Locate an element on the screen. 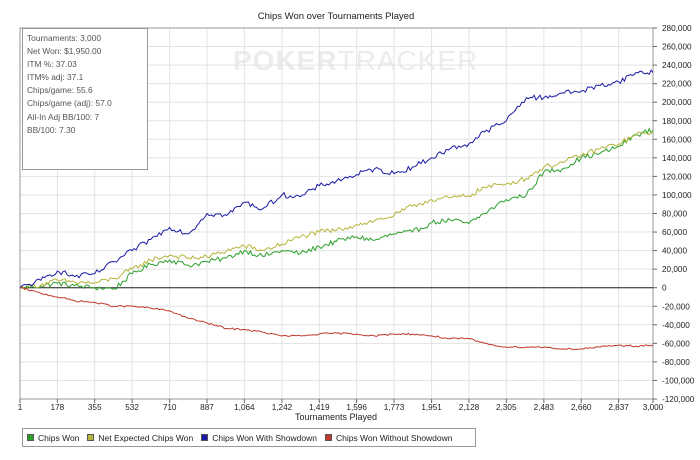  legend-item-with-showdown: Chips Won With Showdown is located at coordinates (259, 438).